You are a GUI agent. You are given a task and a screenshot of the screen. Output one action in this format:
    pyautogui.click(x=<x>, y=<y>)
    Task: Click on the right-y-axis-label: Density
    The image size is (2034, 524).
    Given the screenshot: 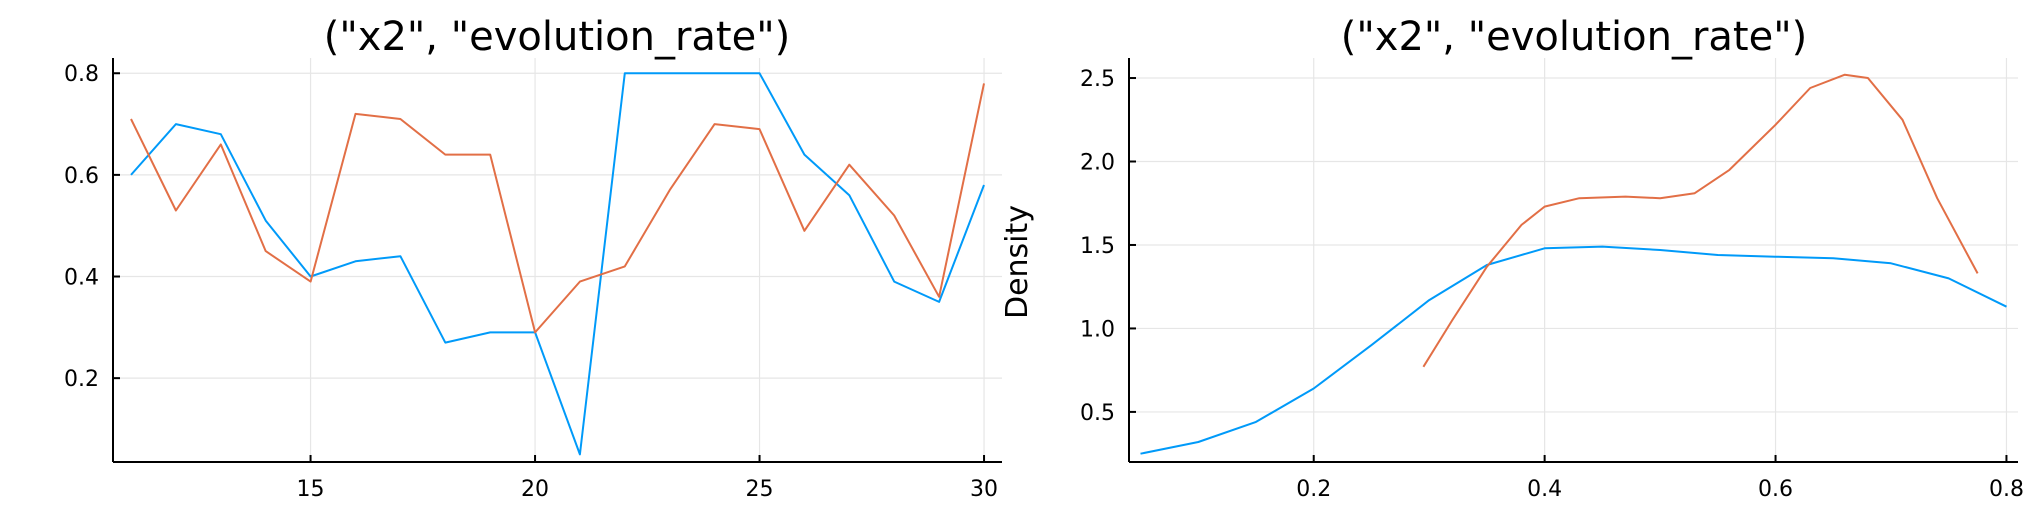 What is the action you would take?
    pyautogui.click(x=1017, y=262)
    